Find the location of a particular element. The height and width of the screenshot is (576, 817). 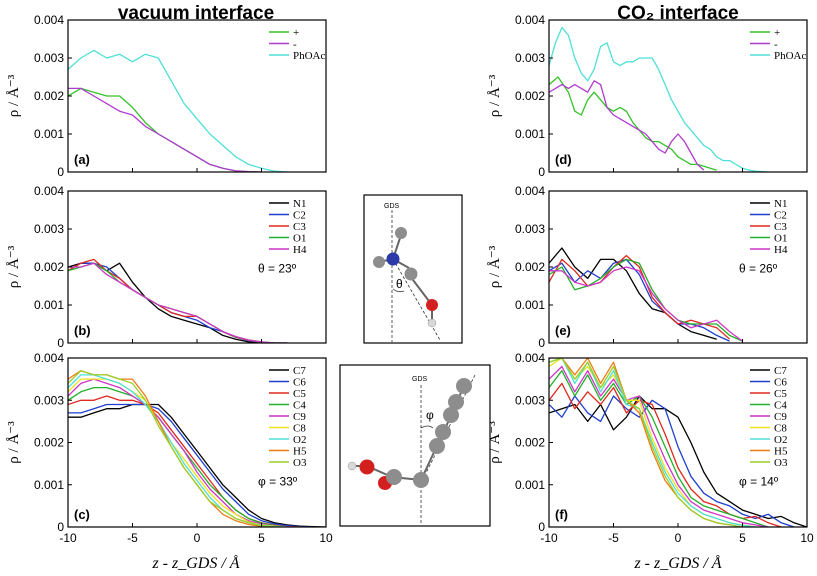

molecule-diagram-theta: GDS θ is located at coordinates (413, 269).